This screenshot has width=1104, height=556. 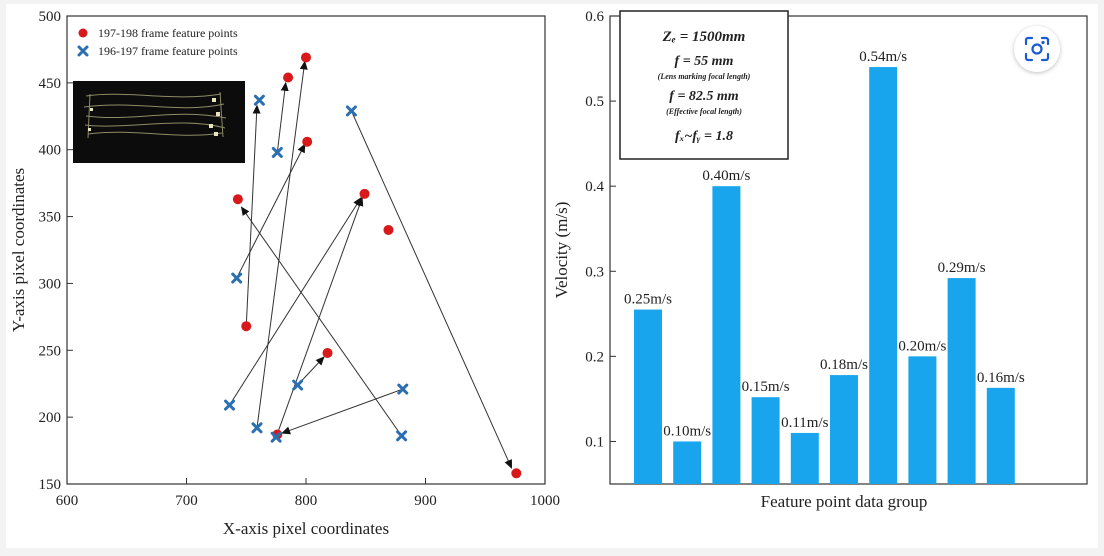 I want to click on scatter-y-tick-label: 500, so click(x=50, y=17).